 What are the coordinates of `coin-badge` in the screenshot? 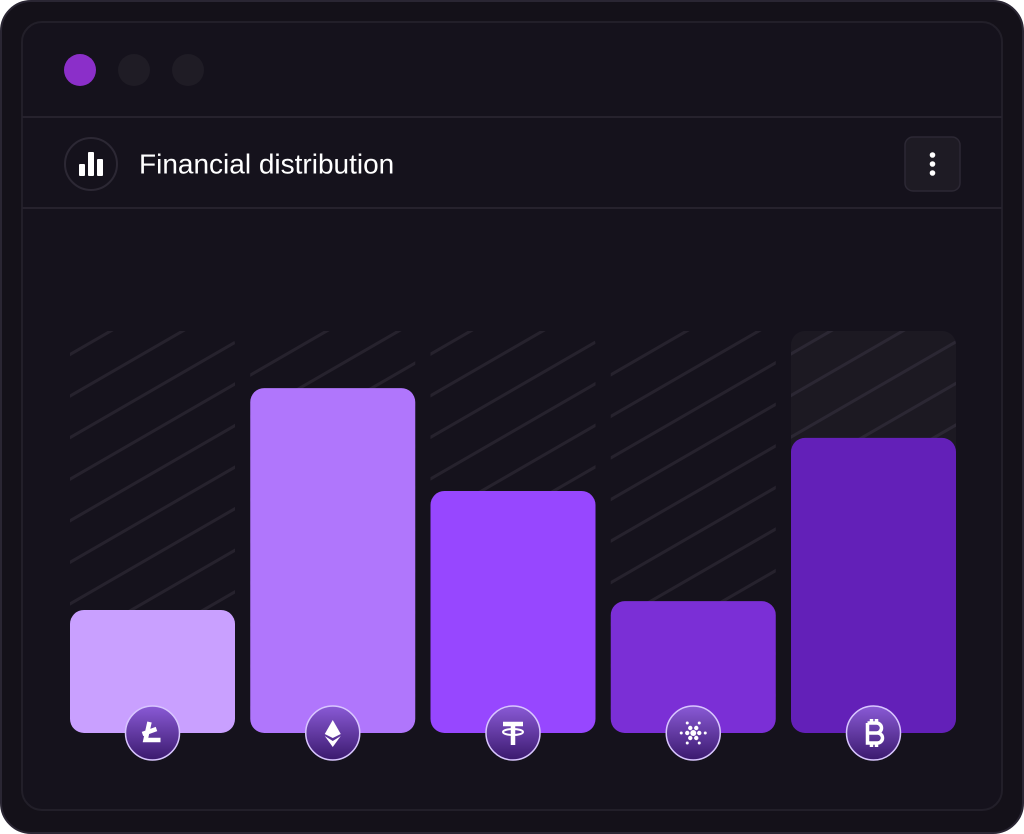 It's located at (152, 733).